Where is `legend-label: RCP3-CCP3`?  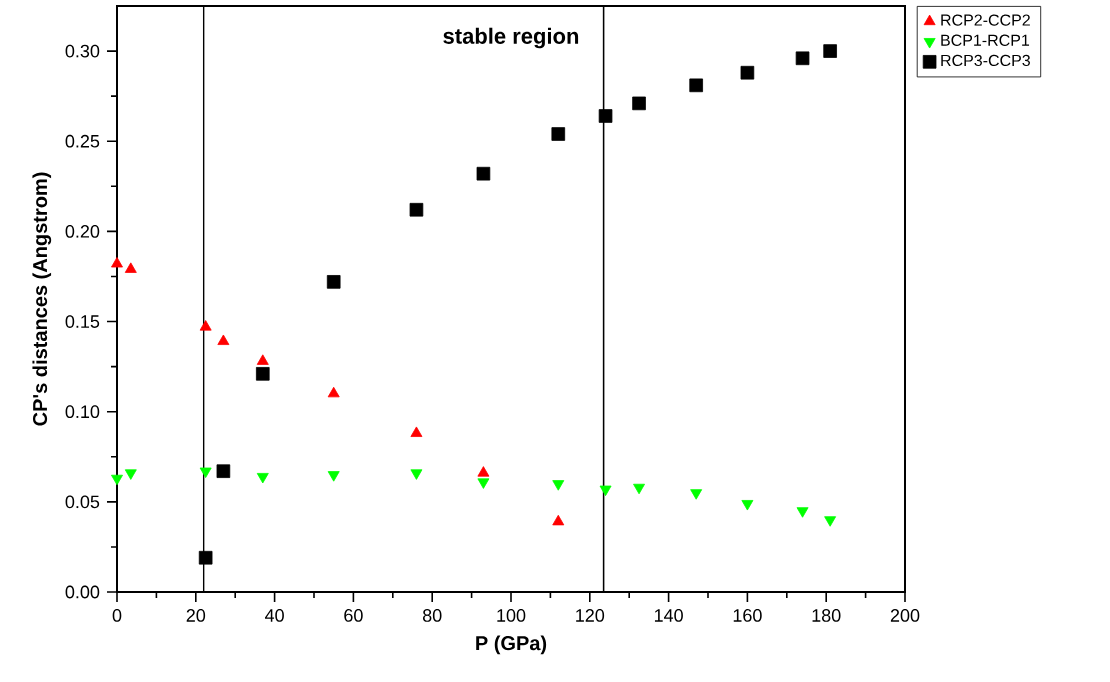
legend-label: RCP3-CCP3 is located at coordinates (985, 60).